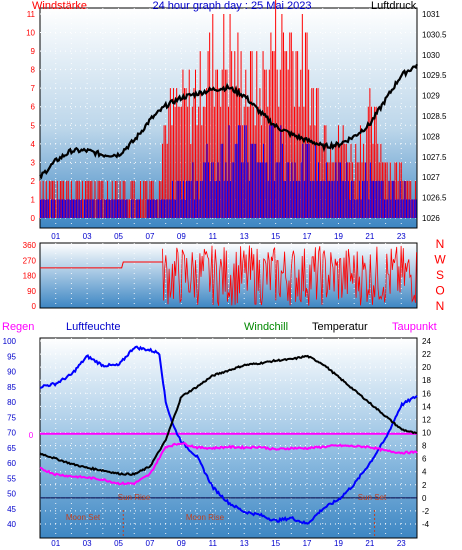 Image resolution: width=462 pixels, height=550 pixels. I want to click on temperature-label: Temperatur, so click(340, 327).